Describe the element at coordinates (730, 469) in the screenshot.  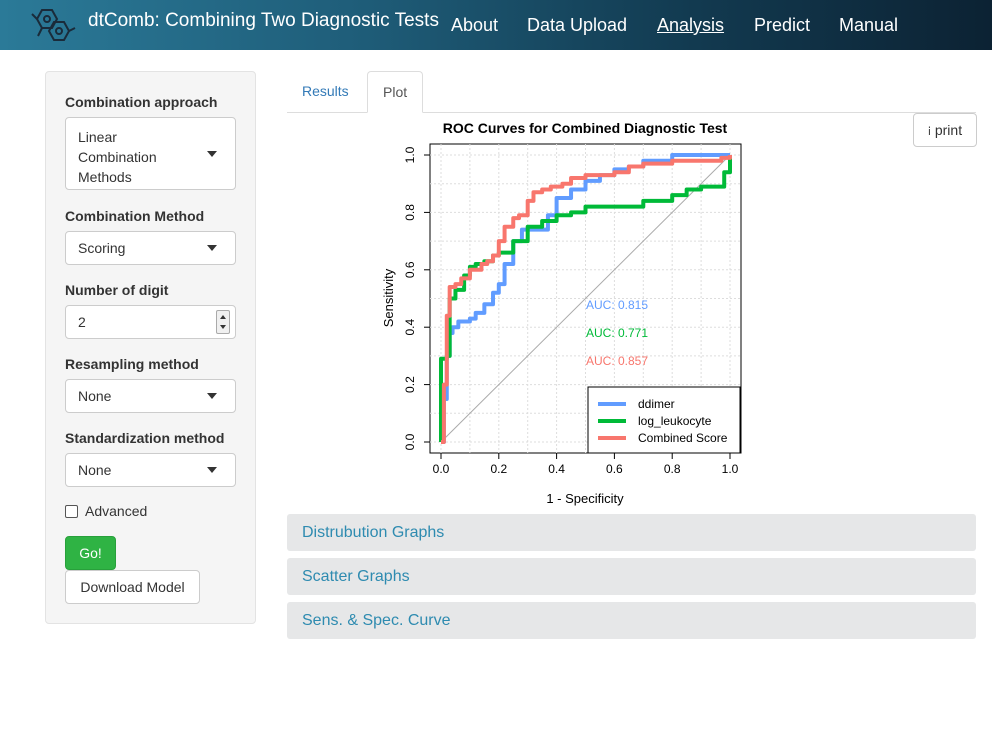
I see `x-tick-label: 1.0` at that location.